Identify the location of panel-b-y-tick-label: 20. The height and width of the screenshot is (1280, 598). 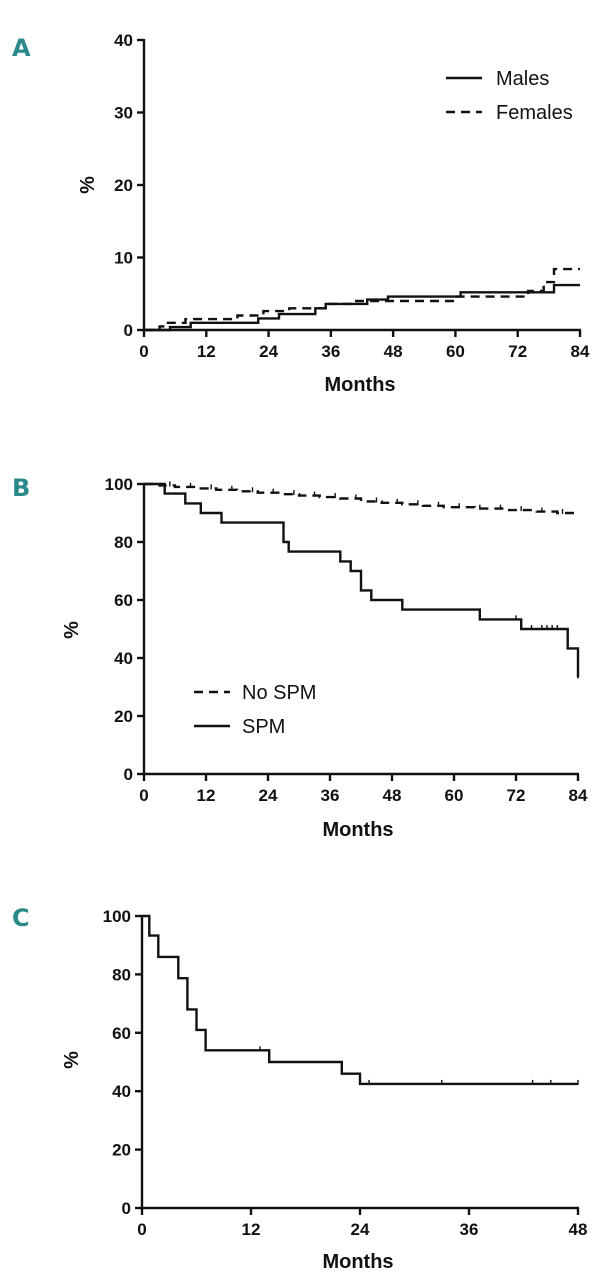
(123, 716).